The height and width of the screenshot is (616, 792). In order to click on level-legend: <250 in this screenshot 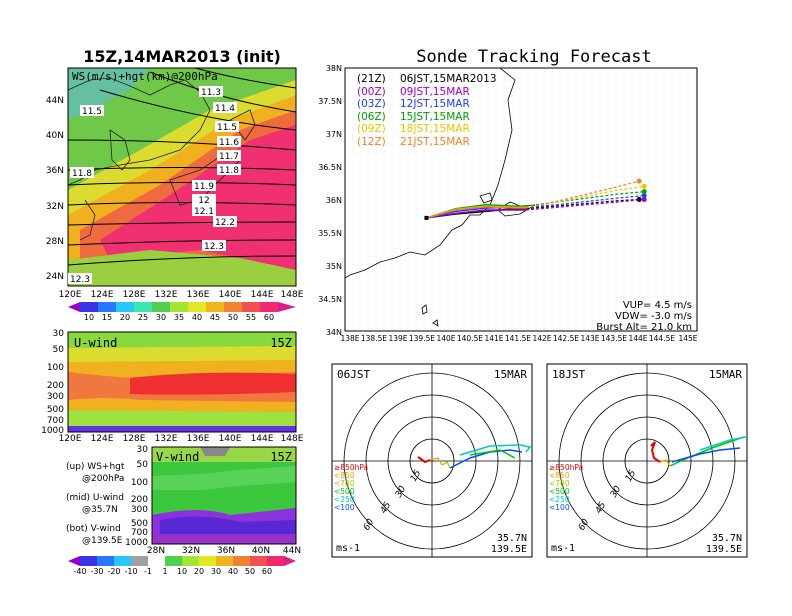, I will do `click(559, 499)`.